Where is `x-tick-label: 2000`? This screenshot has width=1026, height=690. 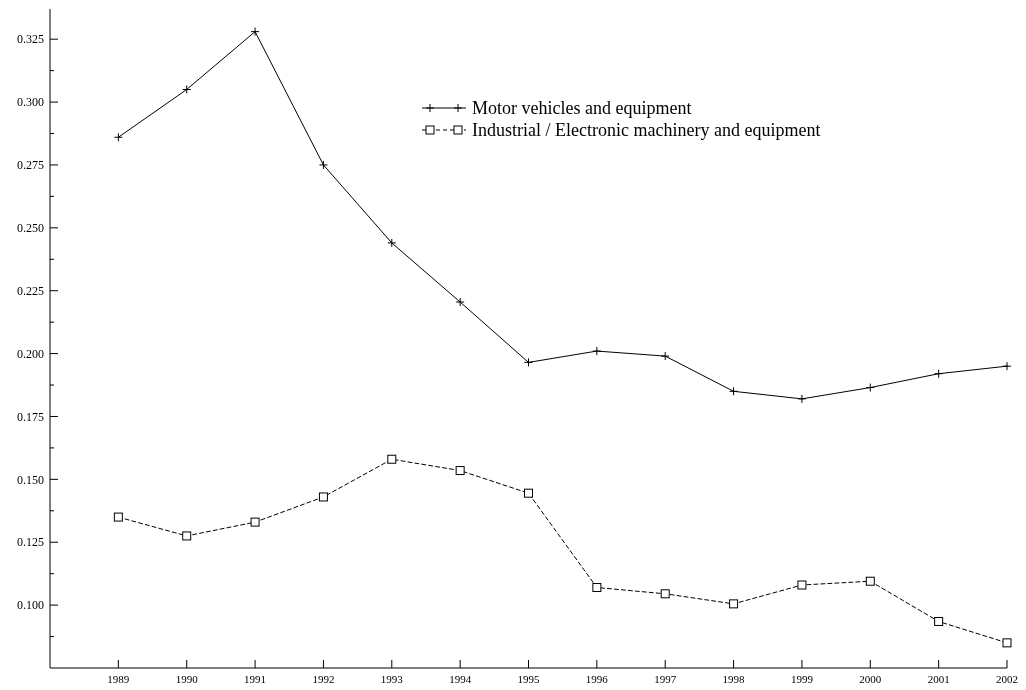 x-tick-label: 2000 is located at coordinates (870, 679).